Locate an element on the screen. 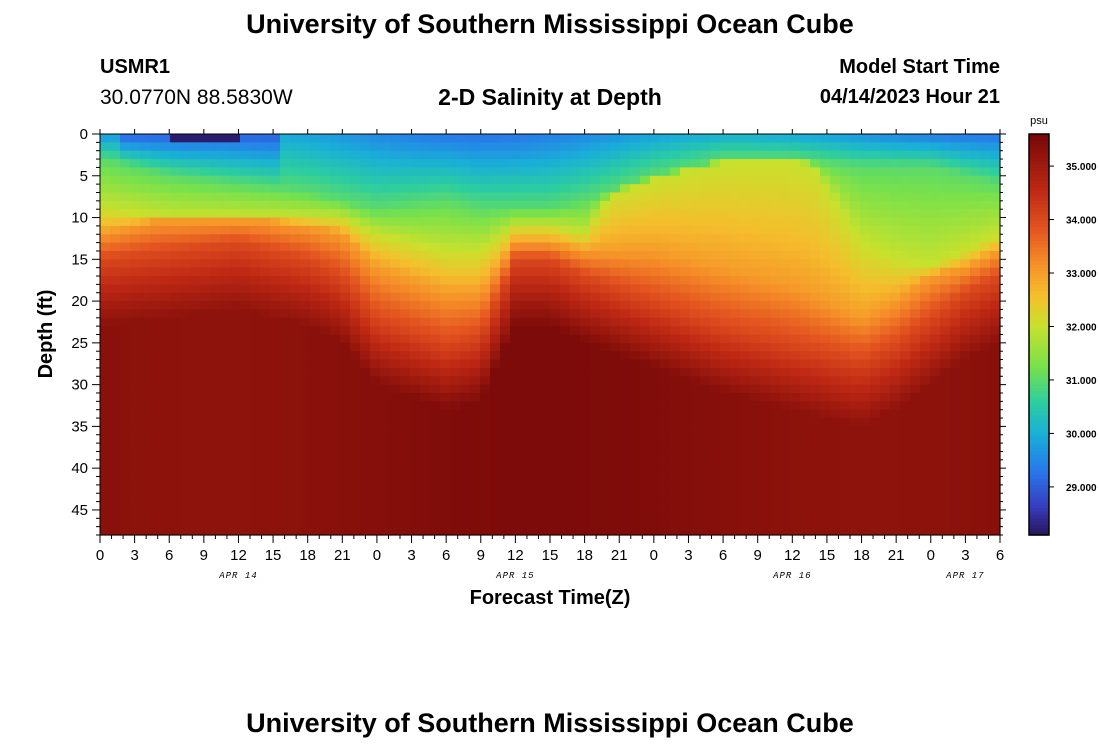 This screenshot has width=1100, height=750. colorbar-segment is located at coordinates (1039, 286).